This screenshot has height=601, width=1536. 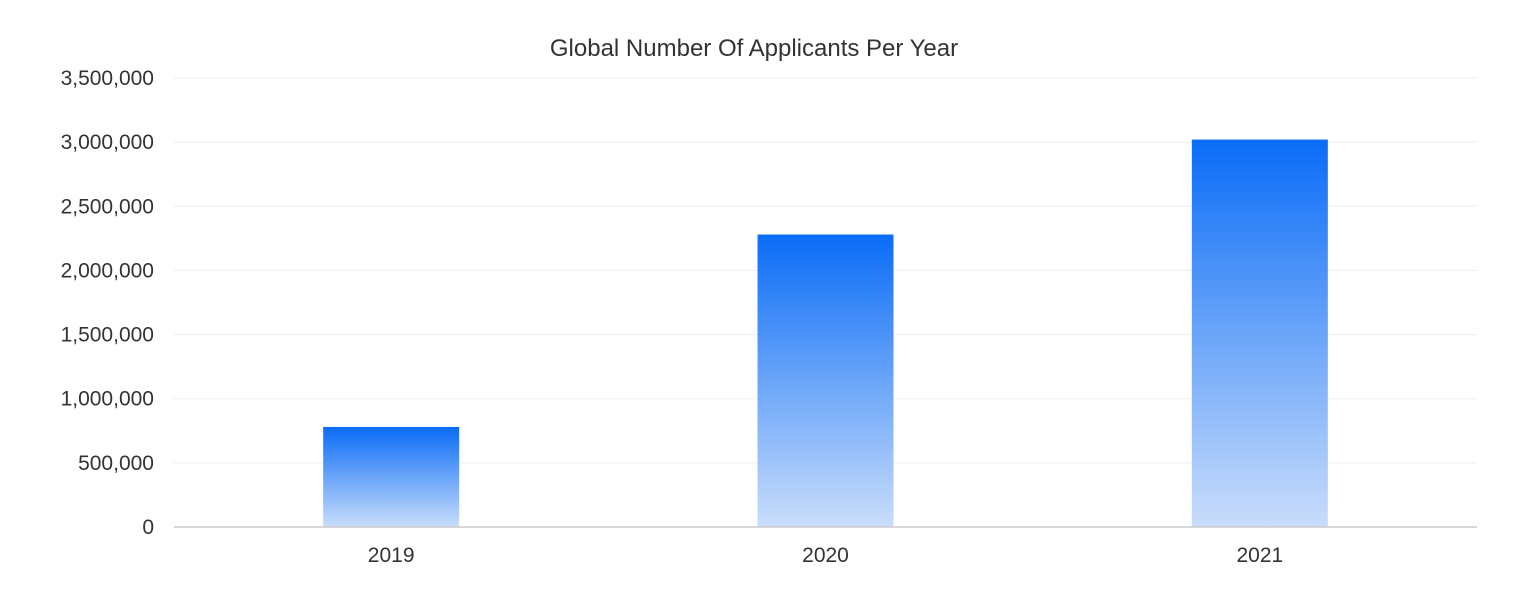 I want to click on x-tick-label: 2020, so click(x=825, y=555).